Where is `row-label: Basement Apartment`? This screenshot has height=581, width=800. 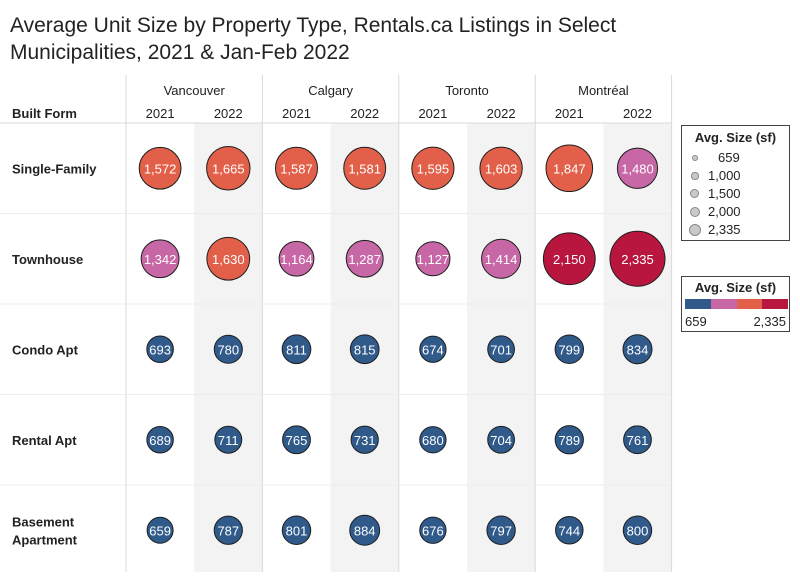 row-label: Basement Apartment is located at coordinates (45, 530).